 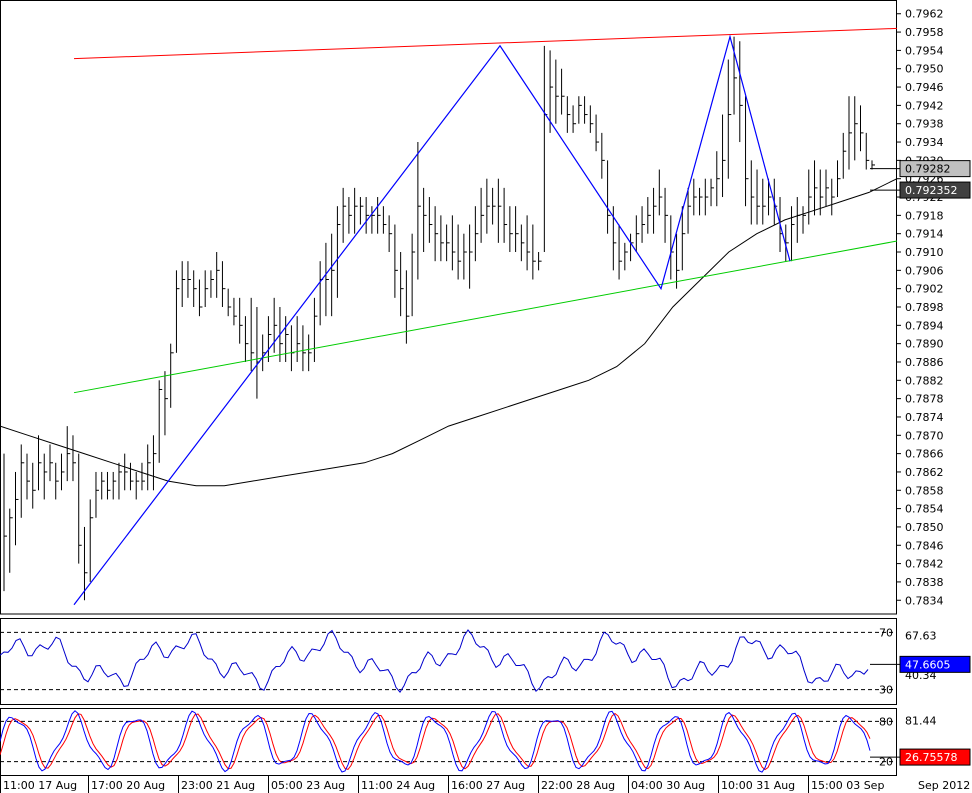 What do you see at coordinates (924, 270) in the screenshot?
I see `y-tick-label: 0.7906` at bounding box center [924, 270].